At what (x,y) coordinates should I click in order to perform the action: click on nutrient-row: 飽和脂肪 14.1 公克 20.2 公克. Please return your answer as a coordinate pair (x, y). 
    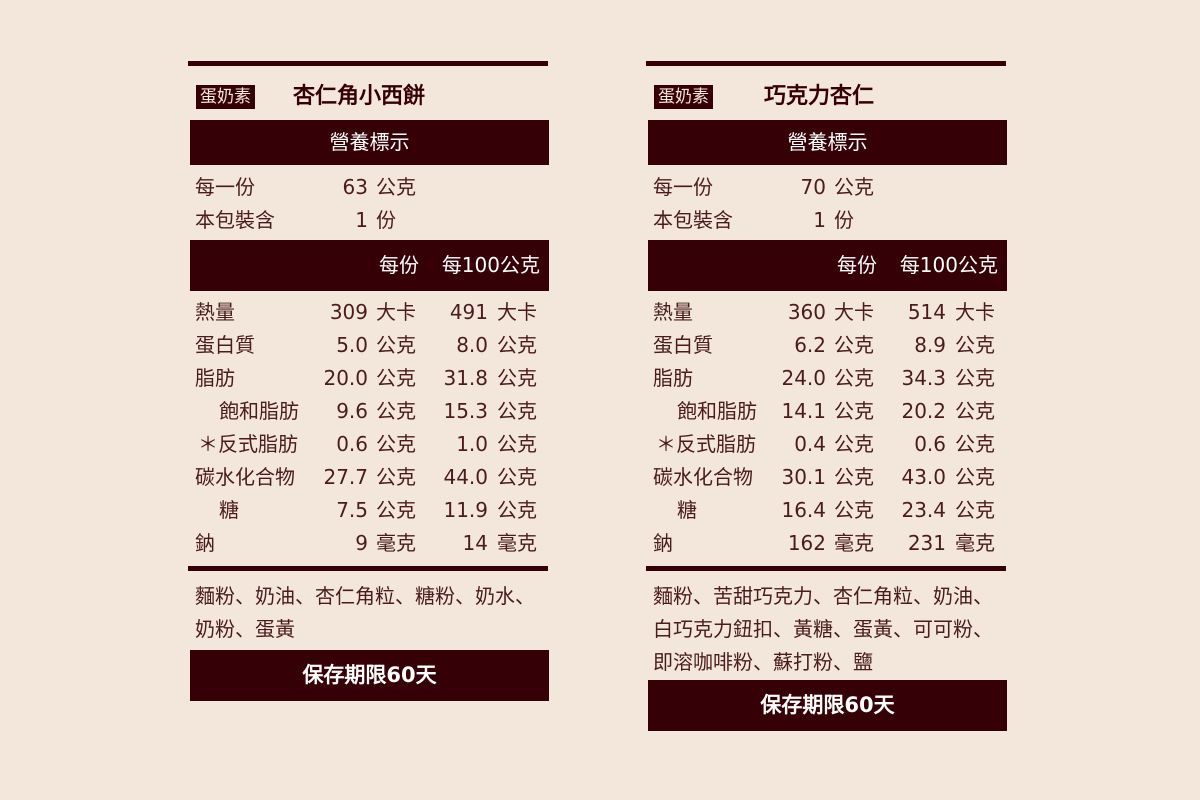
    Looking at the image, I should click on (828, 411).